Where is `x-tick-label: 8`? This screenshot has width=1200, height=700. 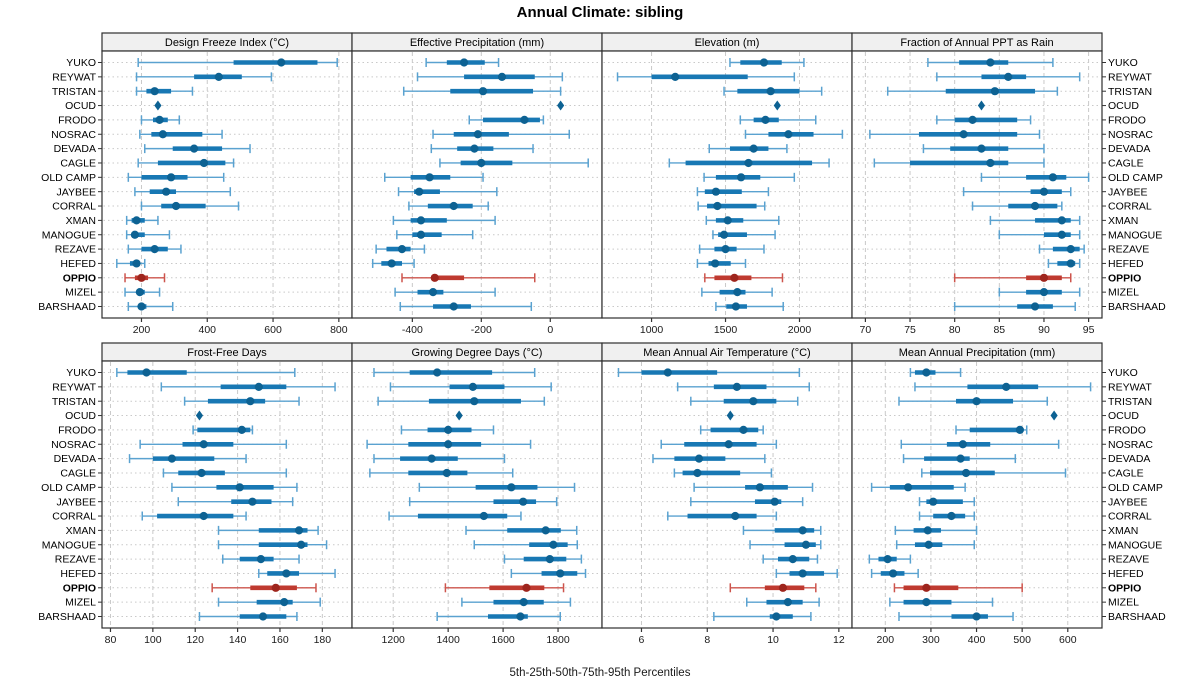 x-tick-label: 8 is located at coordinates (707, 640).